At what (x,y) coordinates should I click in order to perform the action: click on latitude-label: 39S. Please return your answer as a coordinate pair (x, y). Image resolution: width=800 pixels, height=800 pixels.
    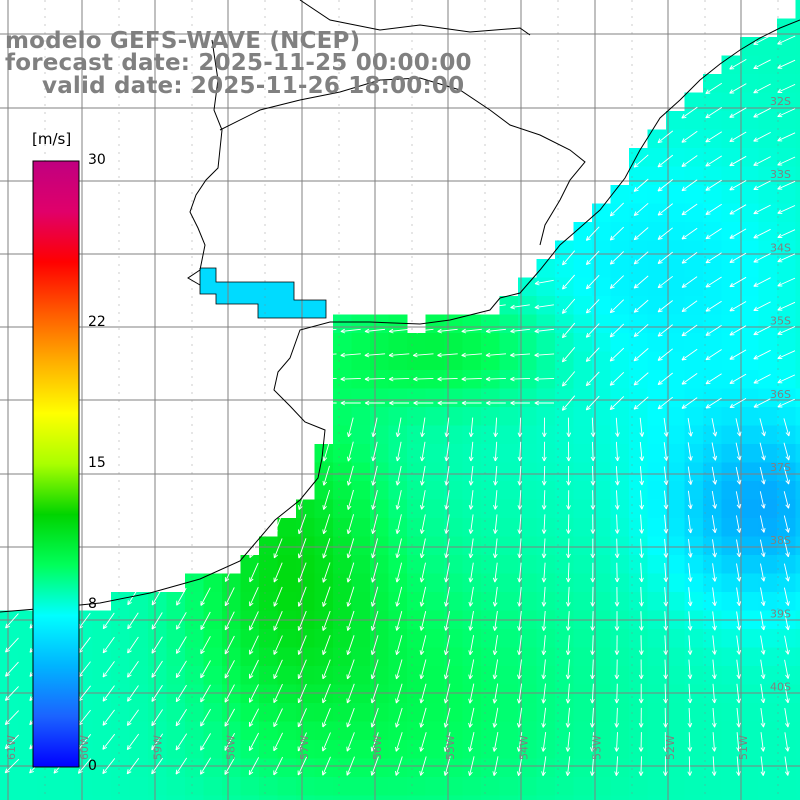
    Looking at the image, I should click on (780, 613).